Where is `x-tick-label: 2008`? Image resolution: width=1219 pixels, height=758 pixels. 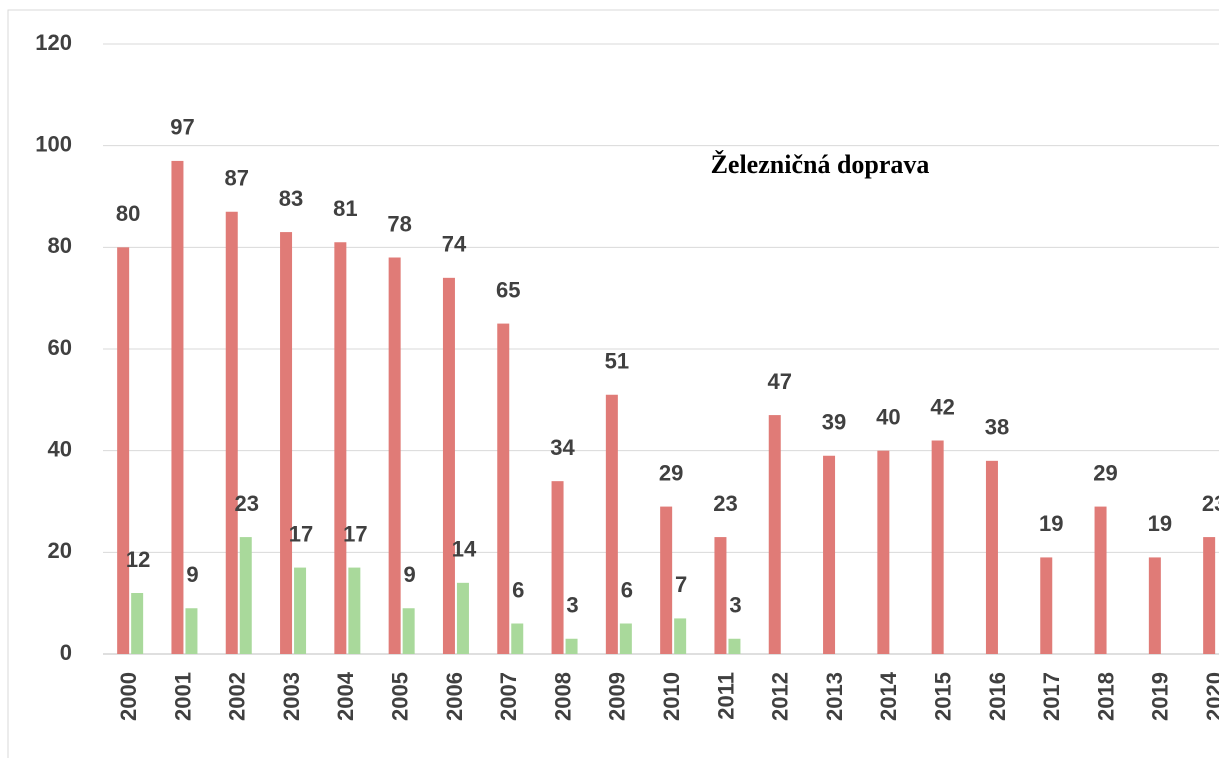 x-tick-label: 2008 is located at coordinates (562, 696).